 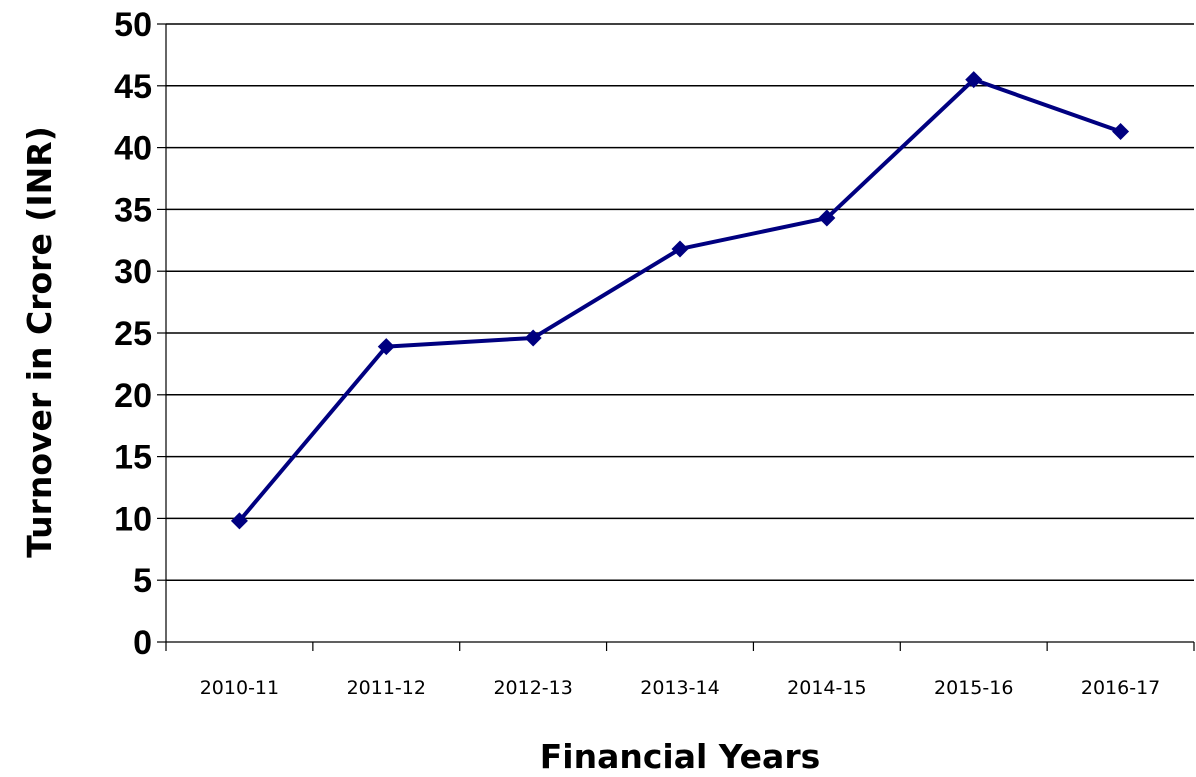 What do you see at coordinates (1120, 688) in the screenshot?
I see `x-tick-label: 2016-17` at bounding box center [1120, 688].